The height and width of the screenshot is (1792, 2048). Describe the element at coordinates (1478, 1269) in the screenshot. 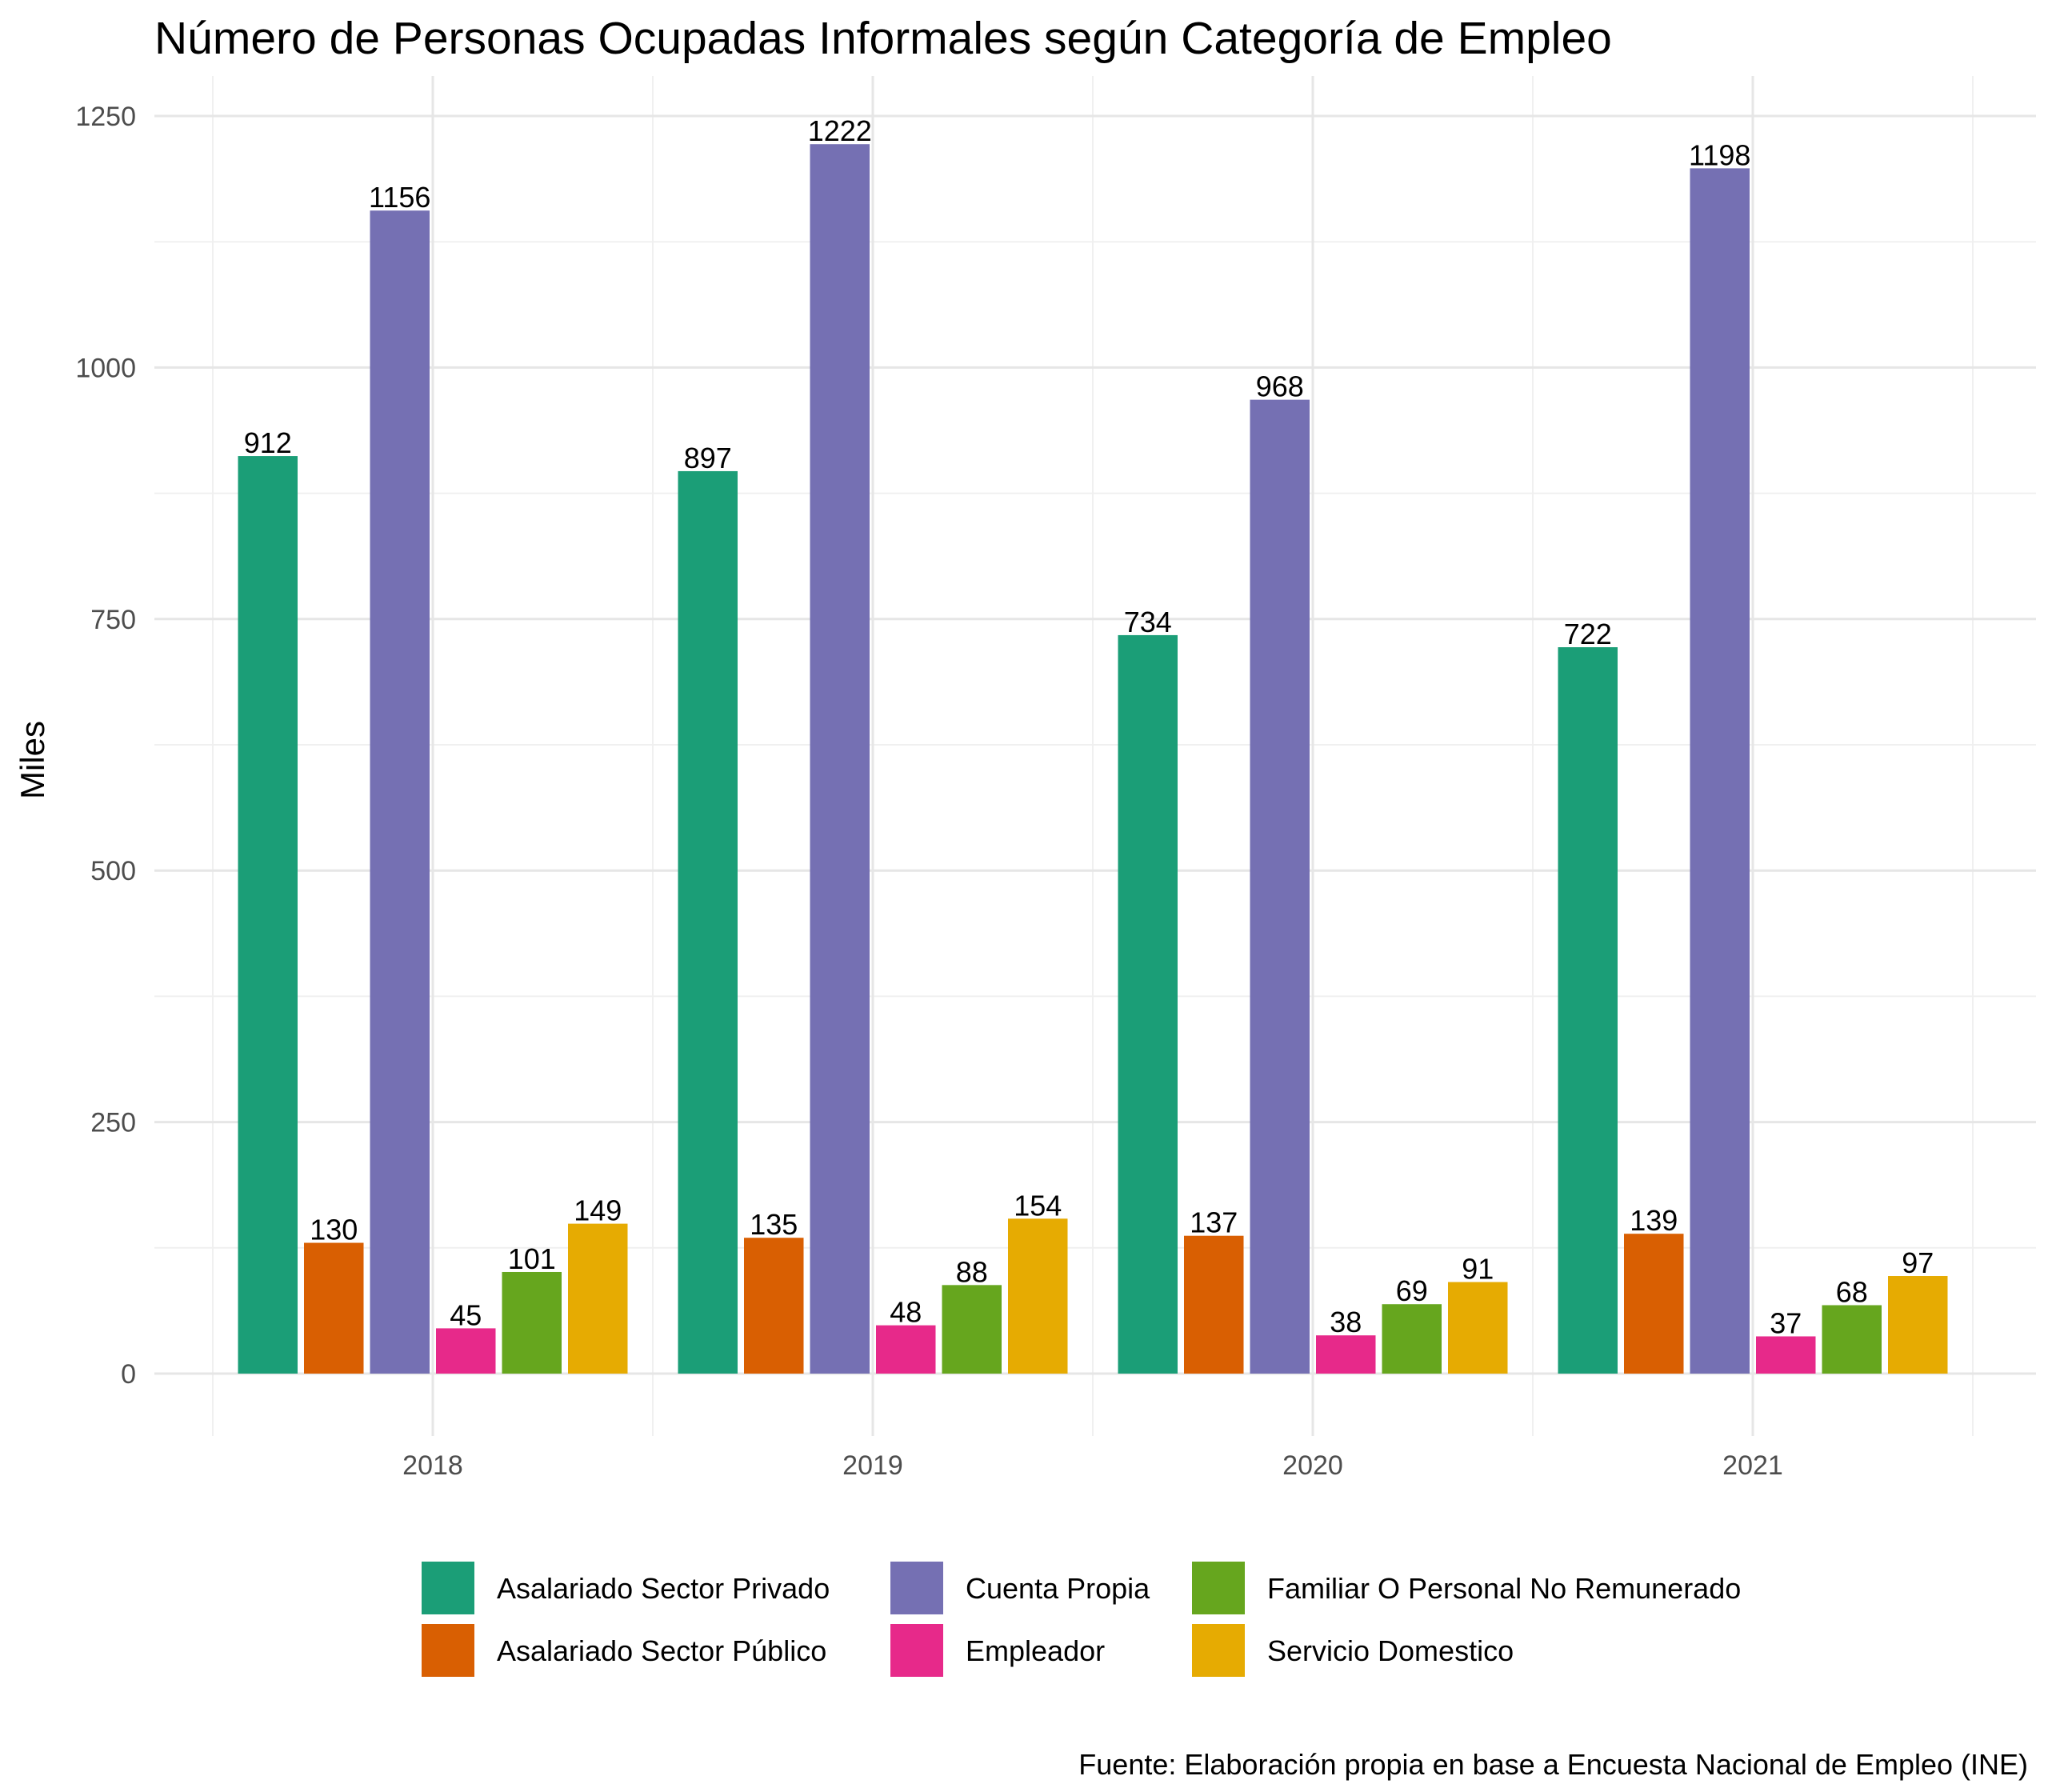

I see `data-label: 91` at that location.